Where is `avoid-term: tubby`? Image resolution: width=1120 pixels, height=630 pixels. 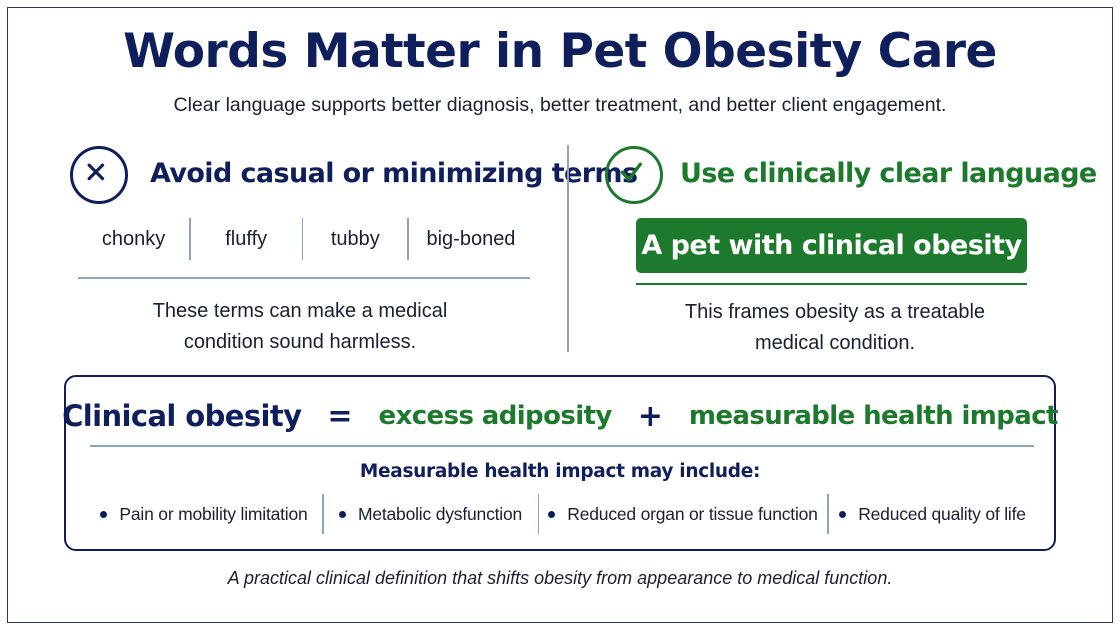
avoid-term: tubby is located at coordinates (355, 238).